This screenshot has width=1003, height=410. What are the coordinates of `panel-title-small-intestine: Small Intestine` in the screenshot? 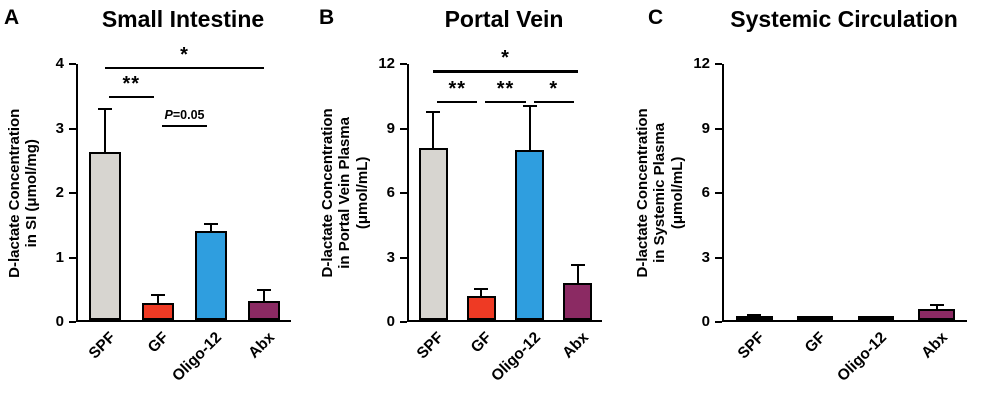 It's located at (183, 19).